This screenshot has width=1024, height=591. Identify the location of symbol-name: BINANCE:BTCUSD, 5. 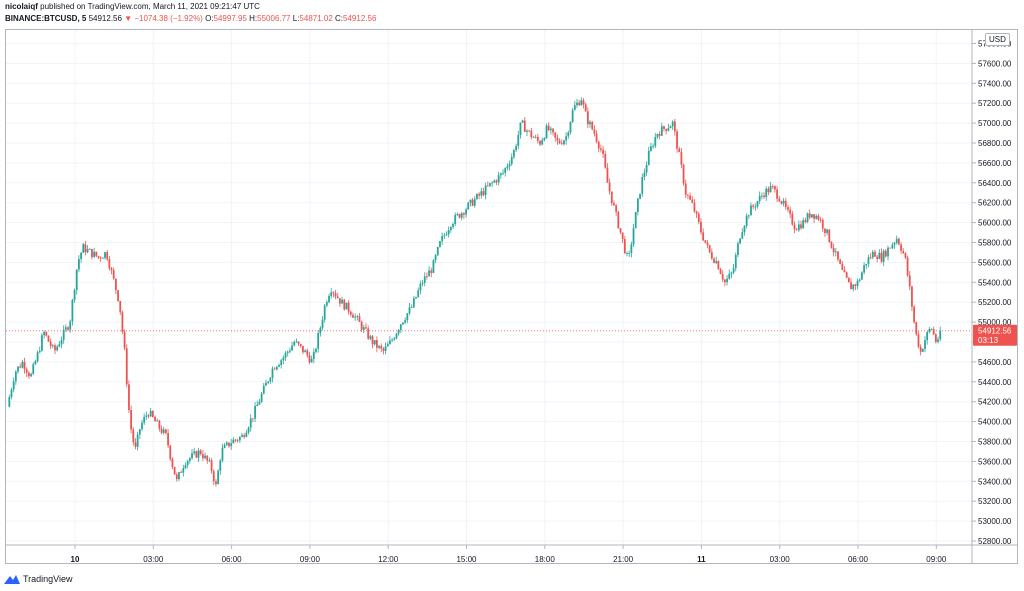
(46, 18).